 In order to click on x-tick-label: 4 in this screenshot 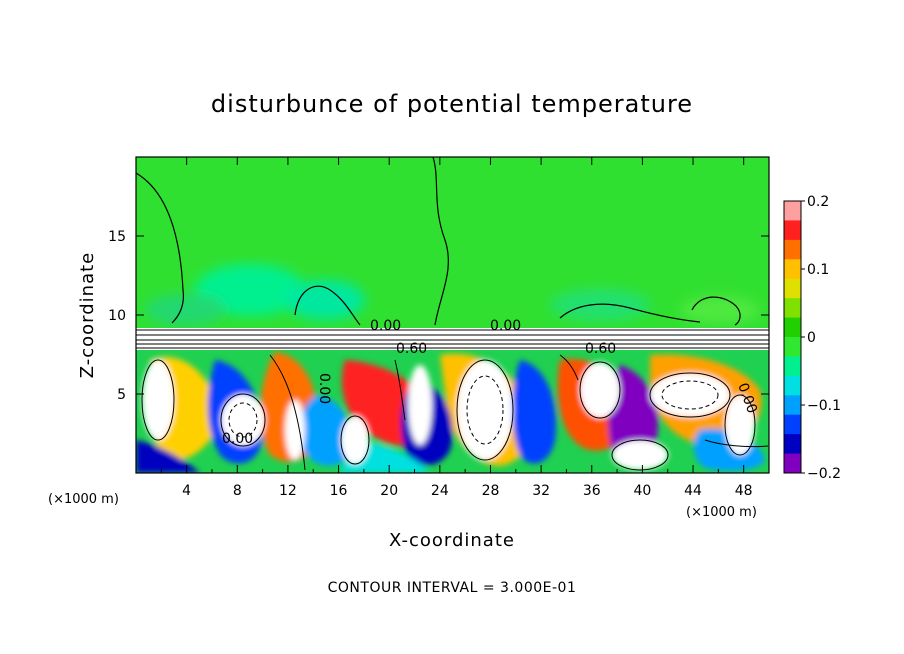, I will do `click(186, 491)`.